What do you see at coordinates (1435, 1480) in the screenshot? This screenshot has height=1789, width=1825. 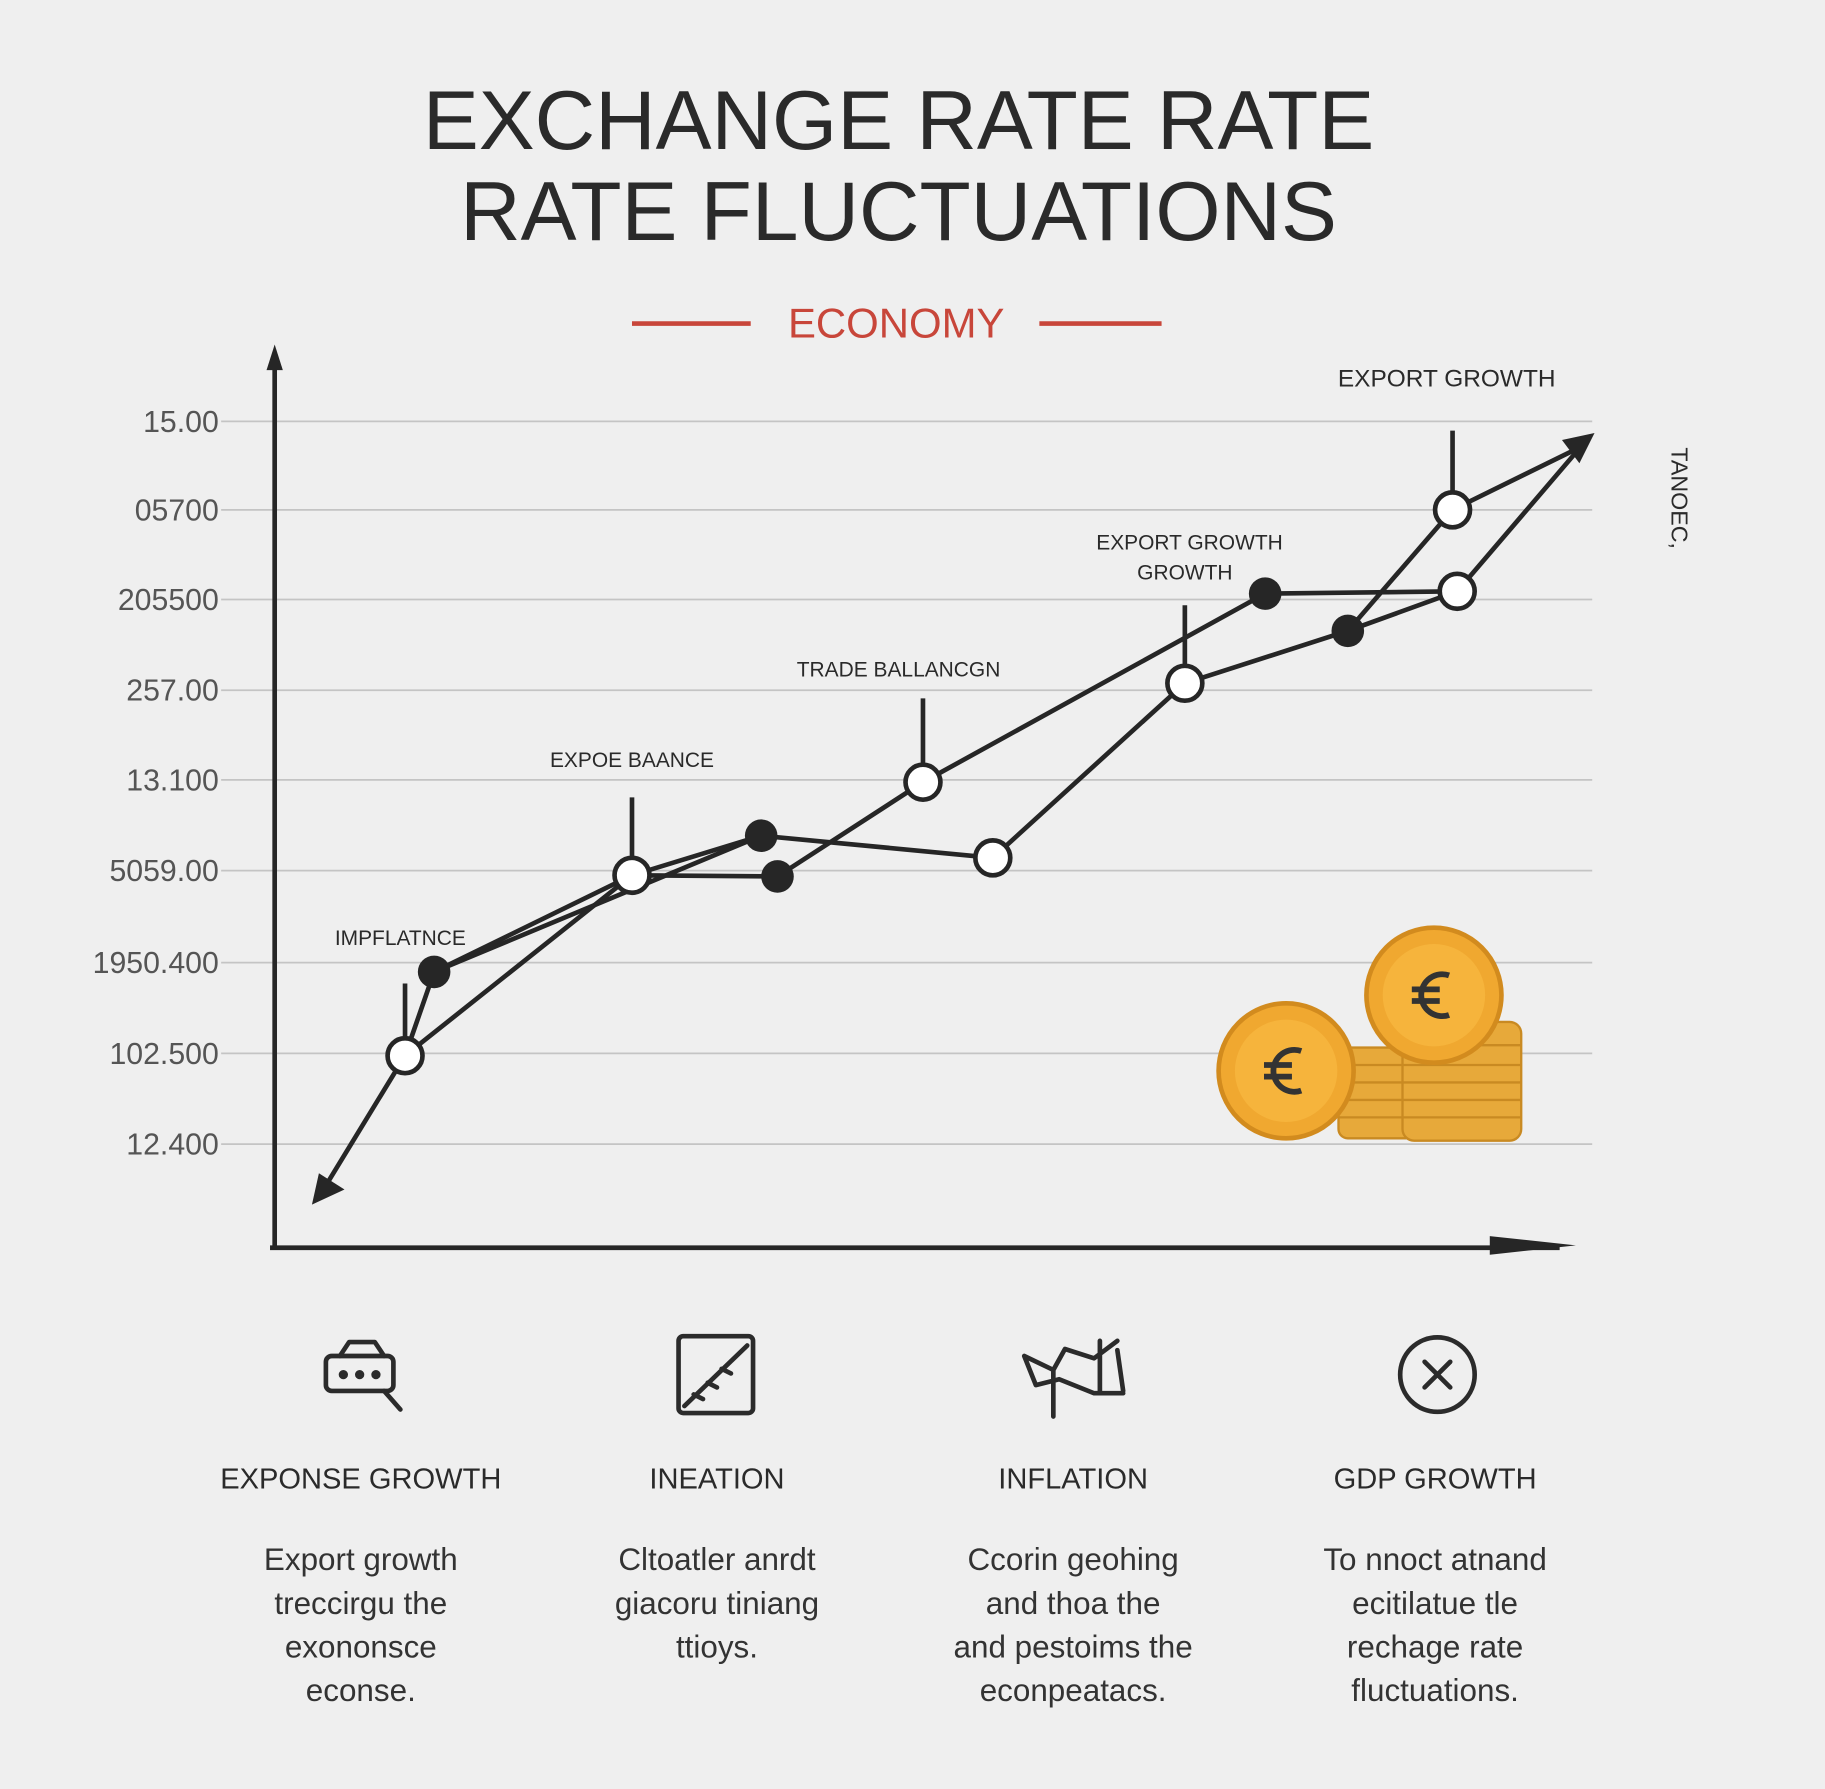 I see `card-heading: GDP GROWTH` at bounding box center [1435, 1480].